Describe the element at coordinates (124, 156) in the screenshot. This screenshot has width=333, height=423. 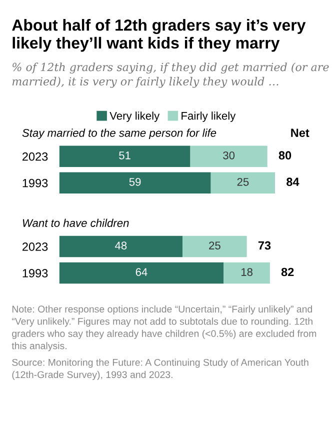
I see `data-label: 51` at that location.